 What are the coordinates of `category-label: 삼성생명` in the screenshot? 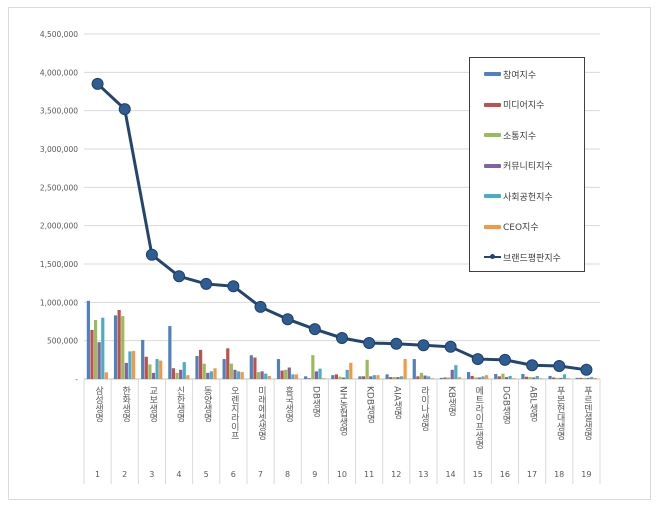 It's located at (98, 404).